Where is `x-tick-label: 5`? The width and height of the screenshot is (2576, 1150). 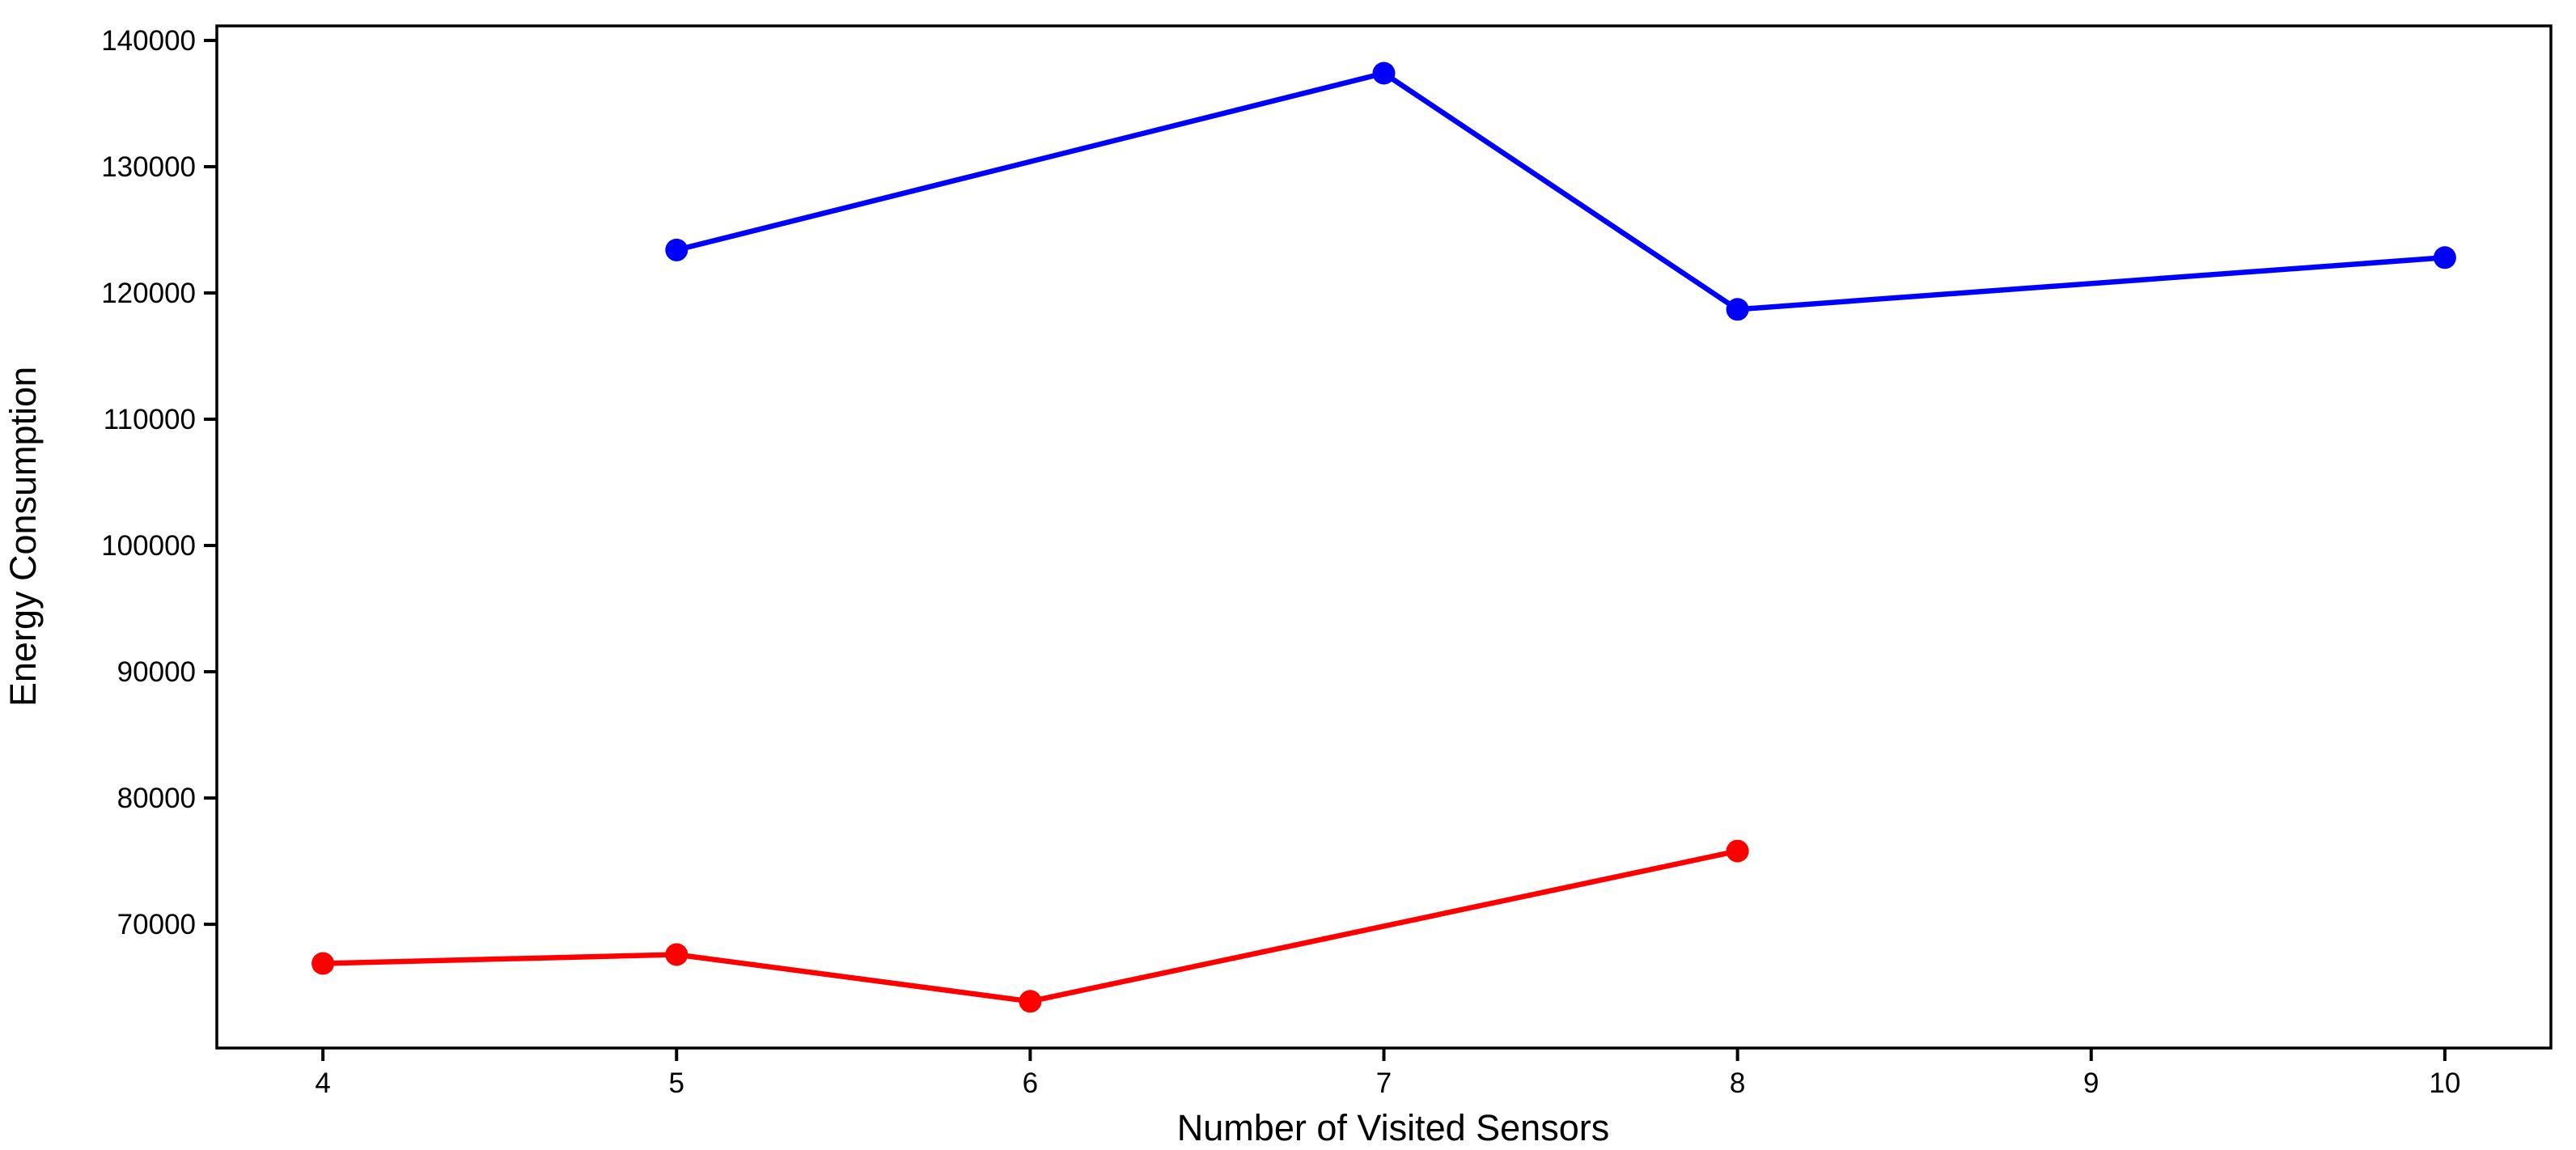 x-tick-label: 5 is located at coordinates (676, 1083).